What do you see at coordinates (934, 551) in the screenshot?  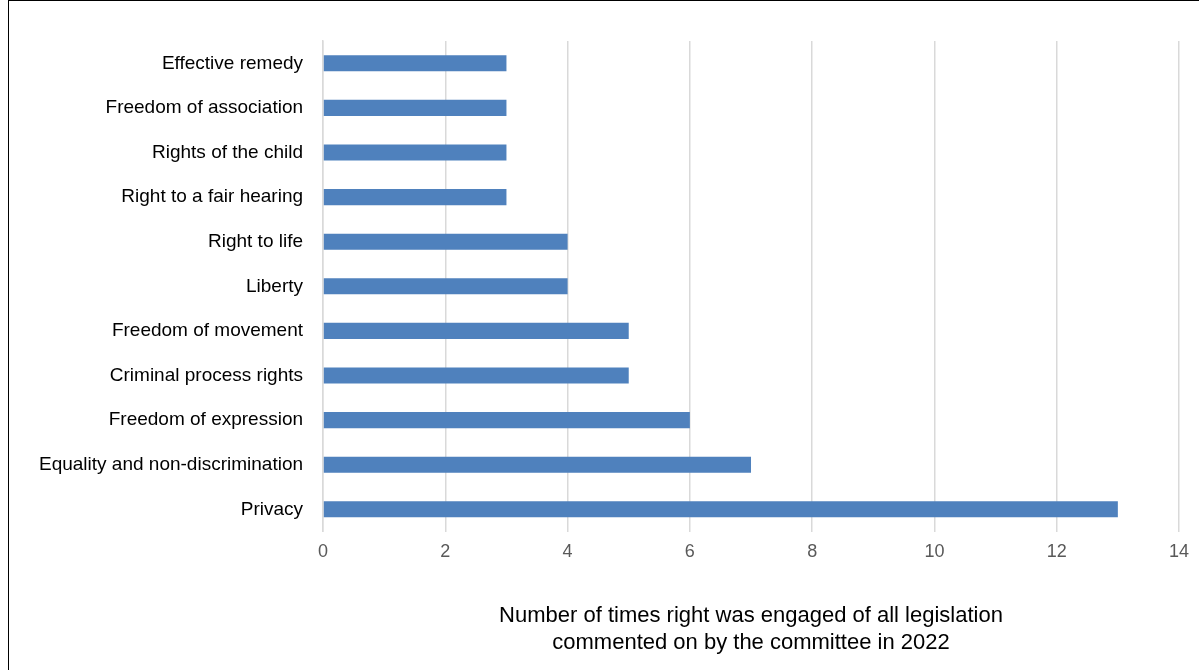 I see `x-tick-label: 10` at bounding box center [934, 551].